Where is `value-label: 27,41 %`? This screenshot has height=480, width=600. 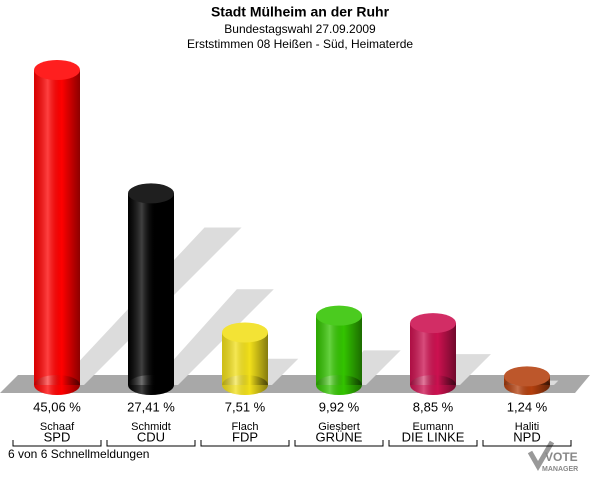 value-label: 27,41 % is located at coordinates (151, 406).